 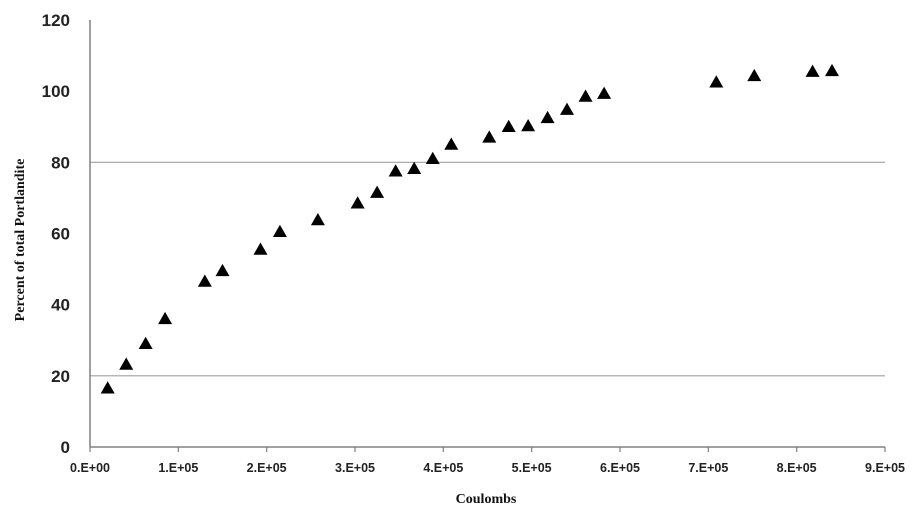 I want to click on y-tick-label: 0, so click(x=65, y=447).